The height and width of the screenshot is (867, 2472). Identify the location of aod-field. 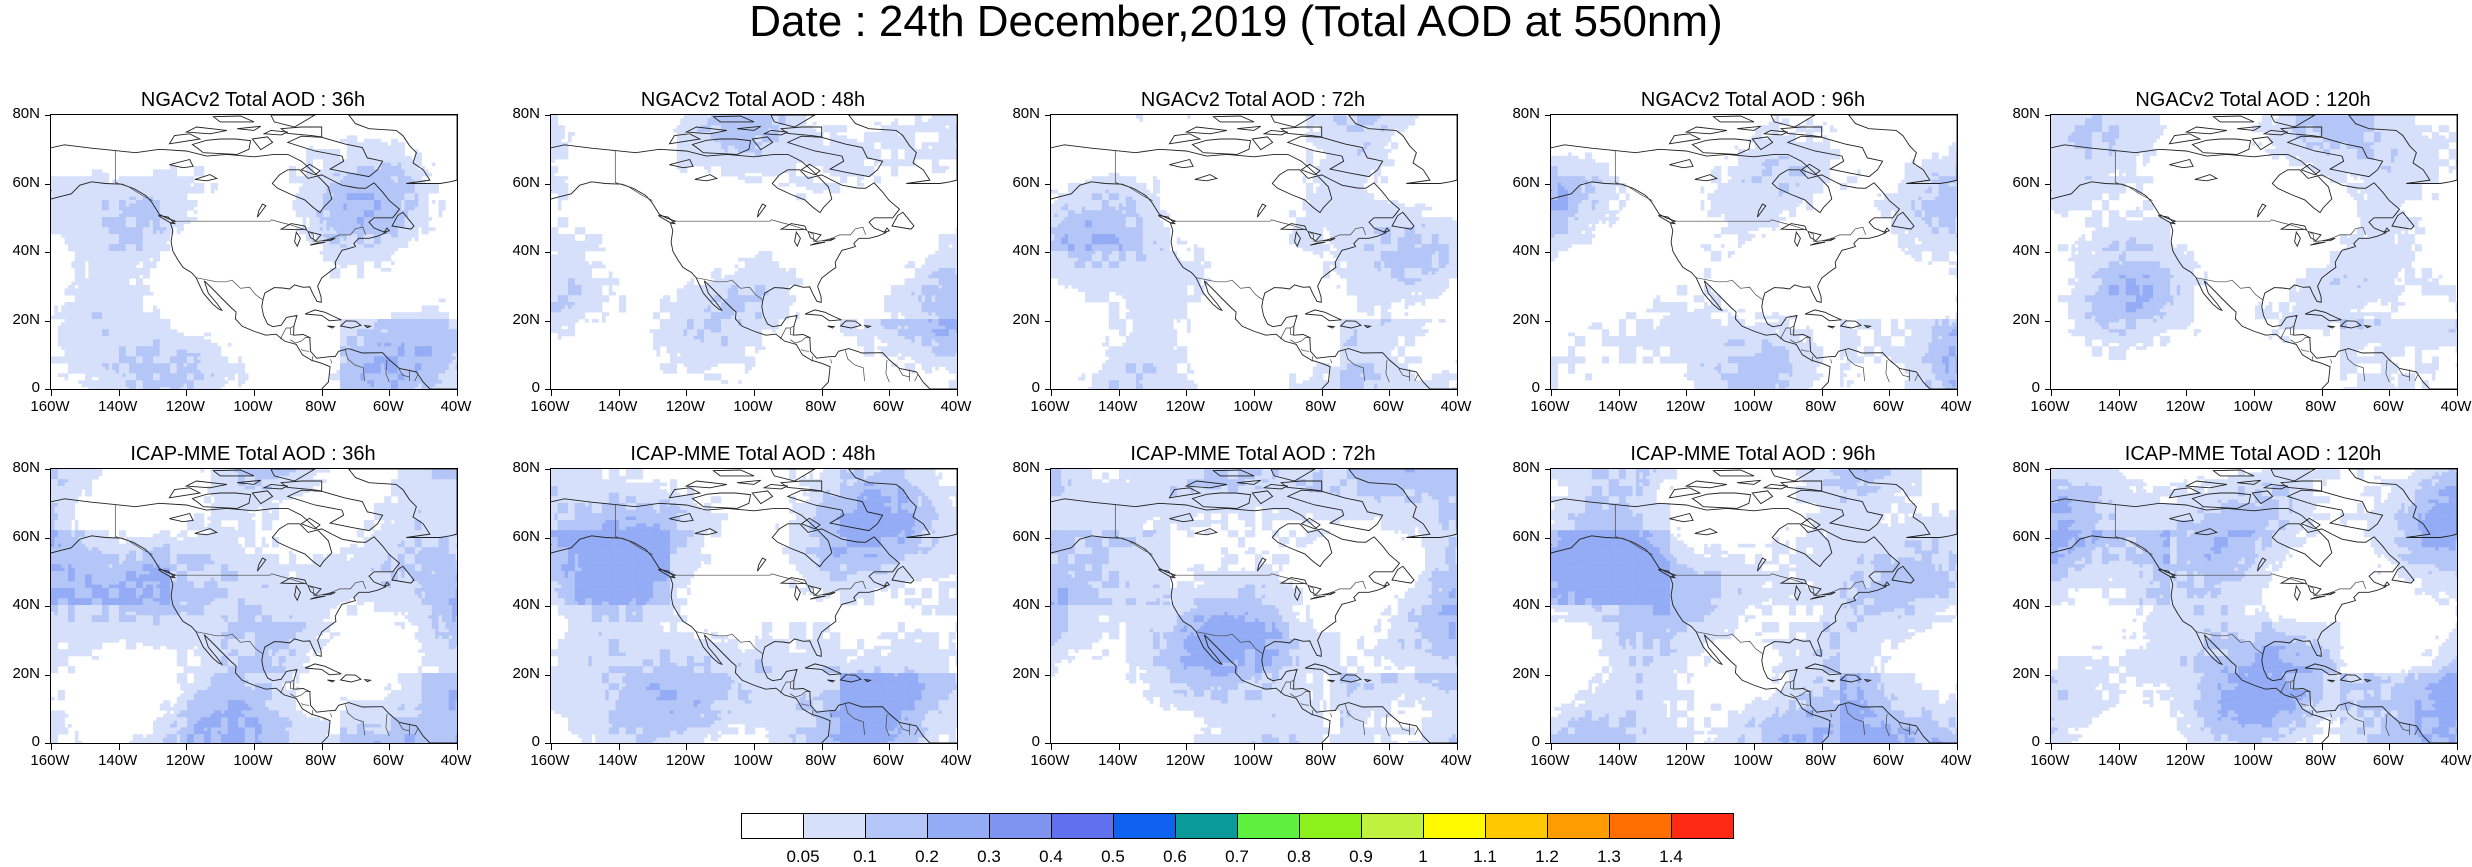
(754, 606).